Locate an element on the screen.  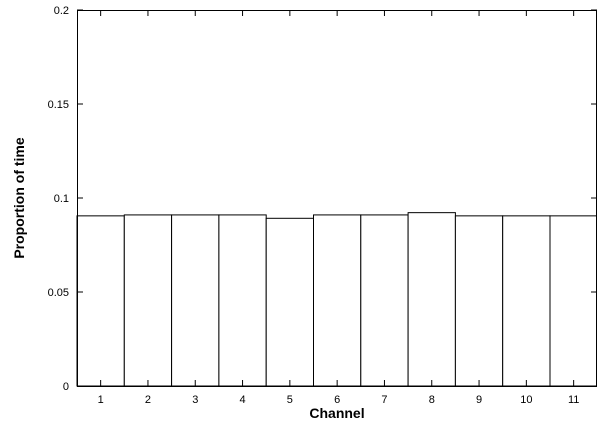
x-tick-label: 9 is located at coordinates (479, 400).